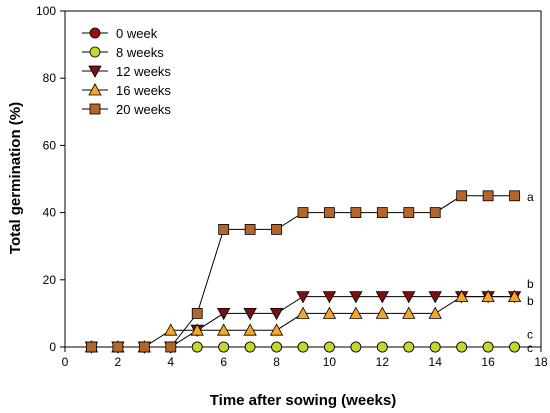 This screenshot has height=413, width=550. Describe the element at coordinates (383, 362) in the screenshot. I see `x-tick-label: 12` at that location.